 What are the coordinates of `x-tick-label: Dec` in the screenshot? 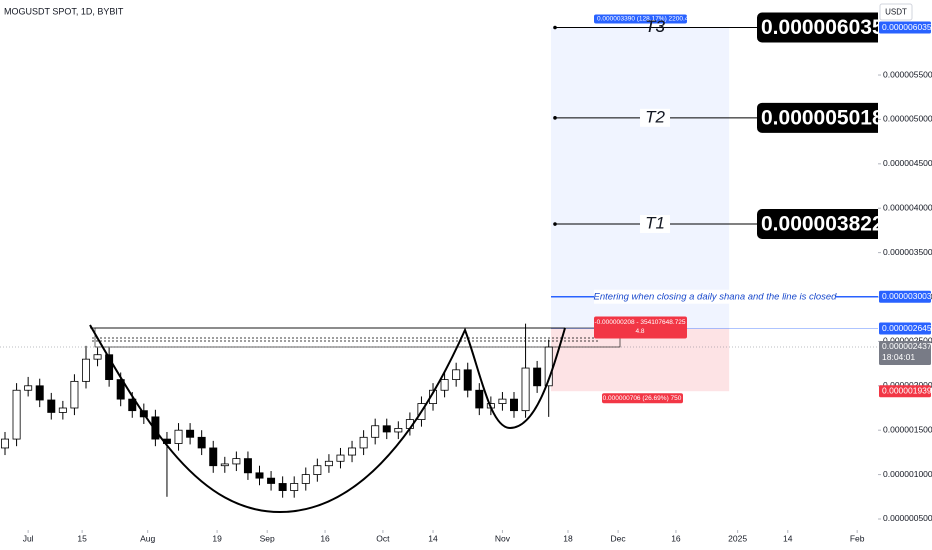 It's located at (619, 538).